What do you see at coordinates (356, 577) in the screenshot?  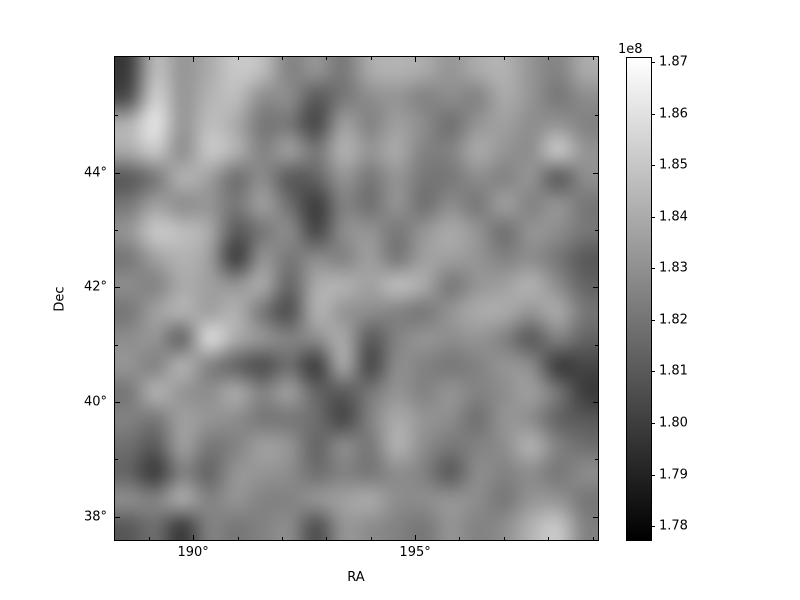 I see `x-axis-label: RA` at bounding box center [356, 577].